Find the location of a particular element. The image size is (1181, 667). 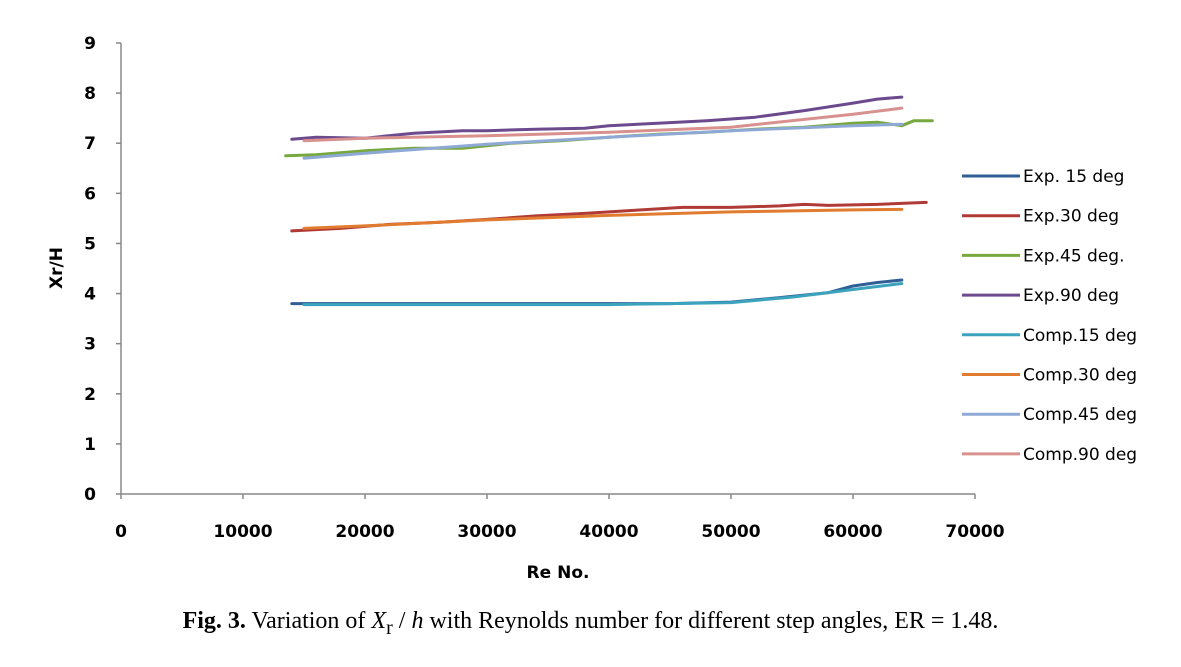

y-tick-label: 7 is located at coordinates (90, 144).